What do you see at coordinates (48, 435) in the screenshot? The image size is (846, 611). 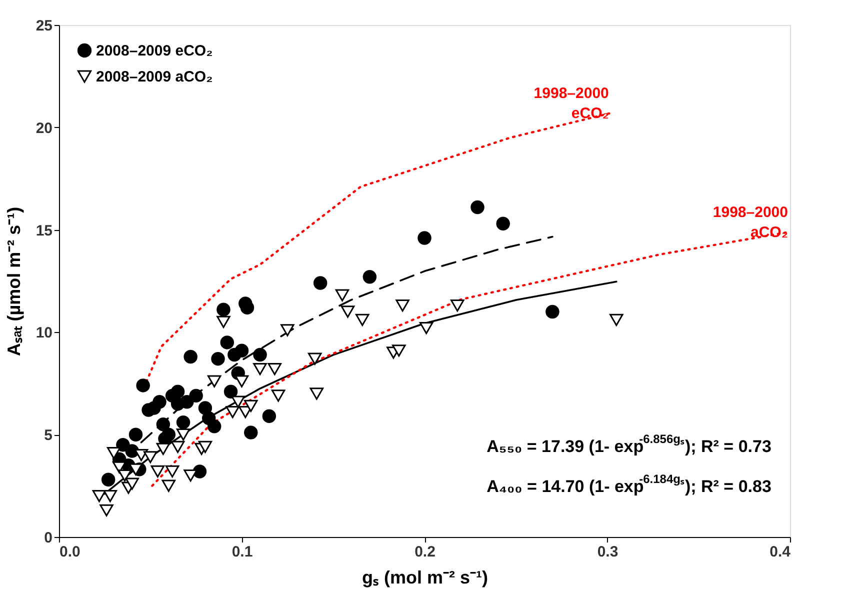 I see `y-tick-label: 5` at bounding box center [48, 435].